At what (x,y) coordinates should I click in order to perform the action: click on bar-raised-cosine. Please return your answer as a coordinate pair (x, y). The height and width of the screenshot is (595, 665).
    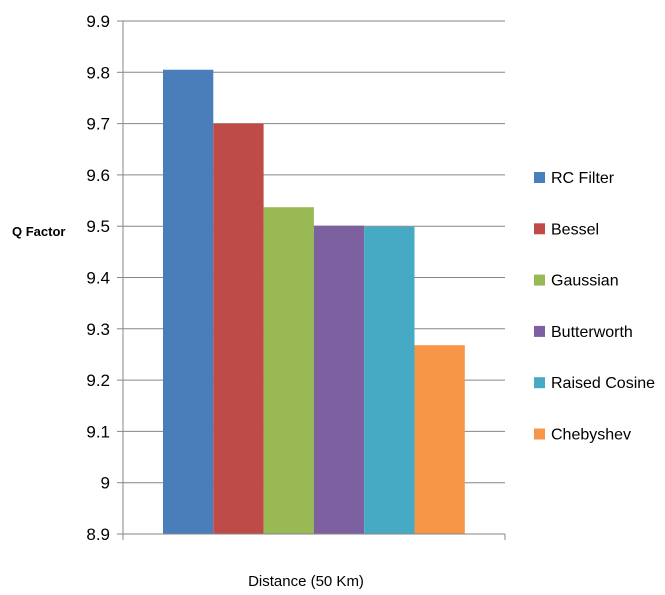
    Looking at the image, I should click on (389, 380).